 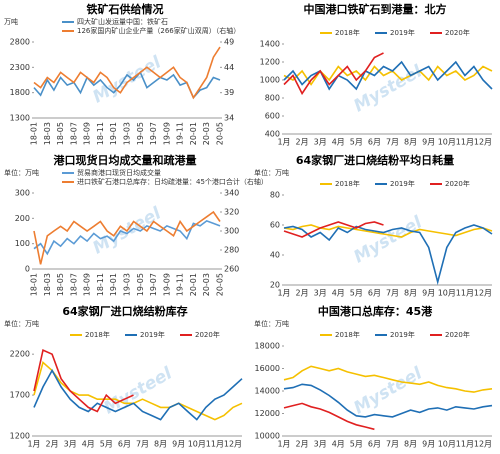 What do you see at coordinates (375, 160) in the screenshot?
I see `chart-title: 64家钢厂进口烧结粉平均日耗量` at bounding box center [375, 160].